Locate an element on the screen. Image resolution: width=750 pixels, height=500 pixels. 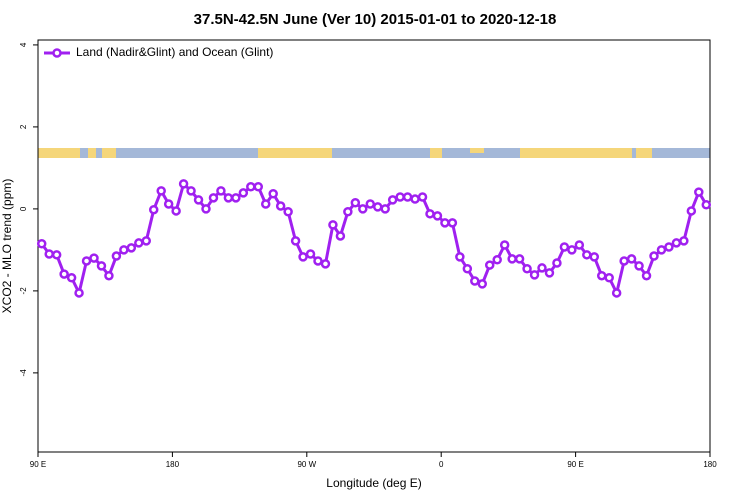
y-tick-label: 0 is located at coordinates (23, 208).